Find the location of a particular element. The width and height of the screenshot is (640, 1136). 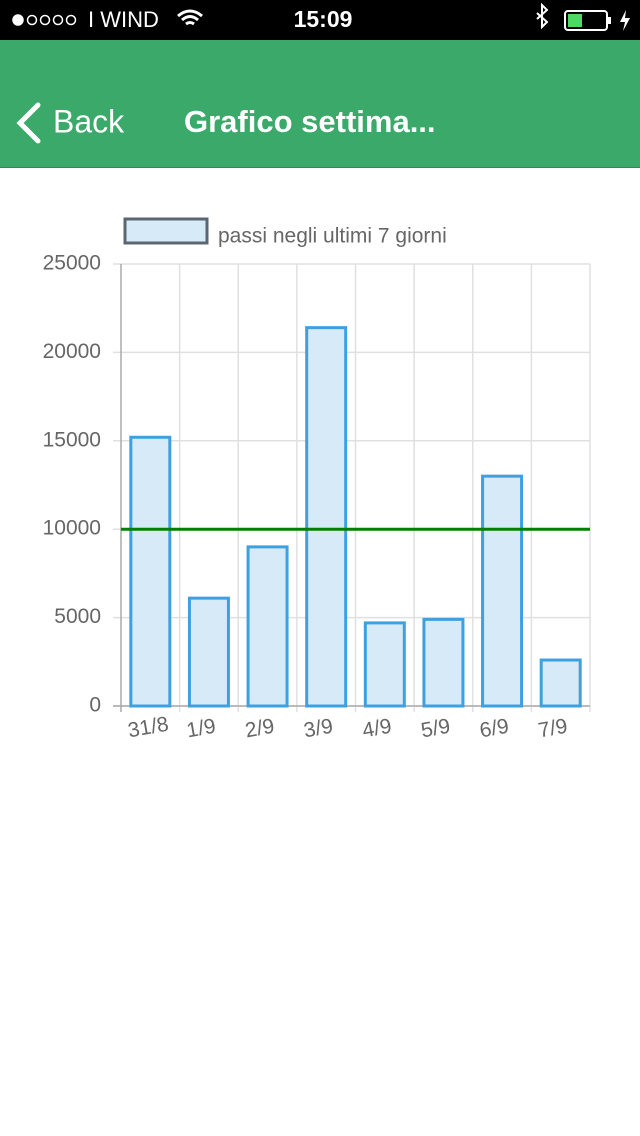

x-tick-label: 6/9 is located at coordinates (494, 729).